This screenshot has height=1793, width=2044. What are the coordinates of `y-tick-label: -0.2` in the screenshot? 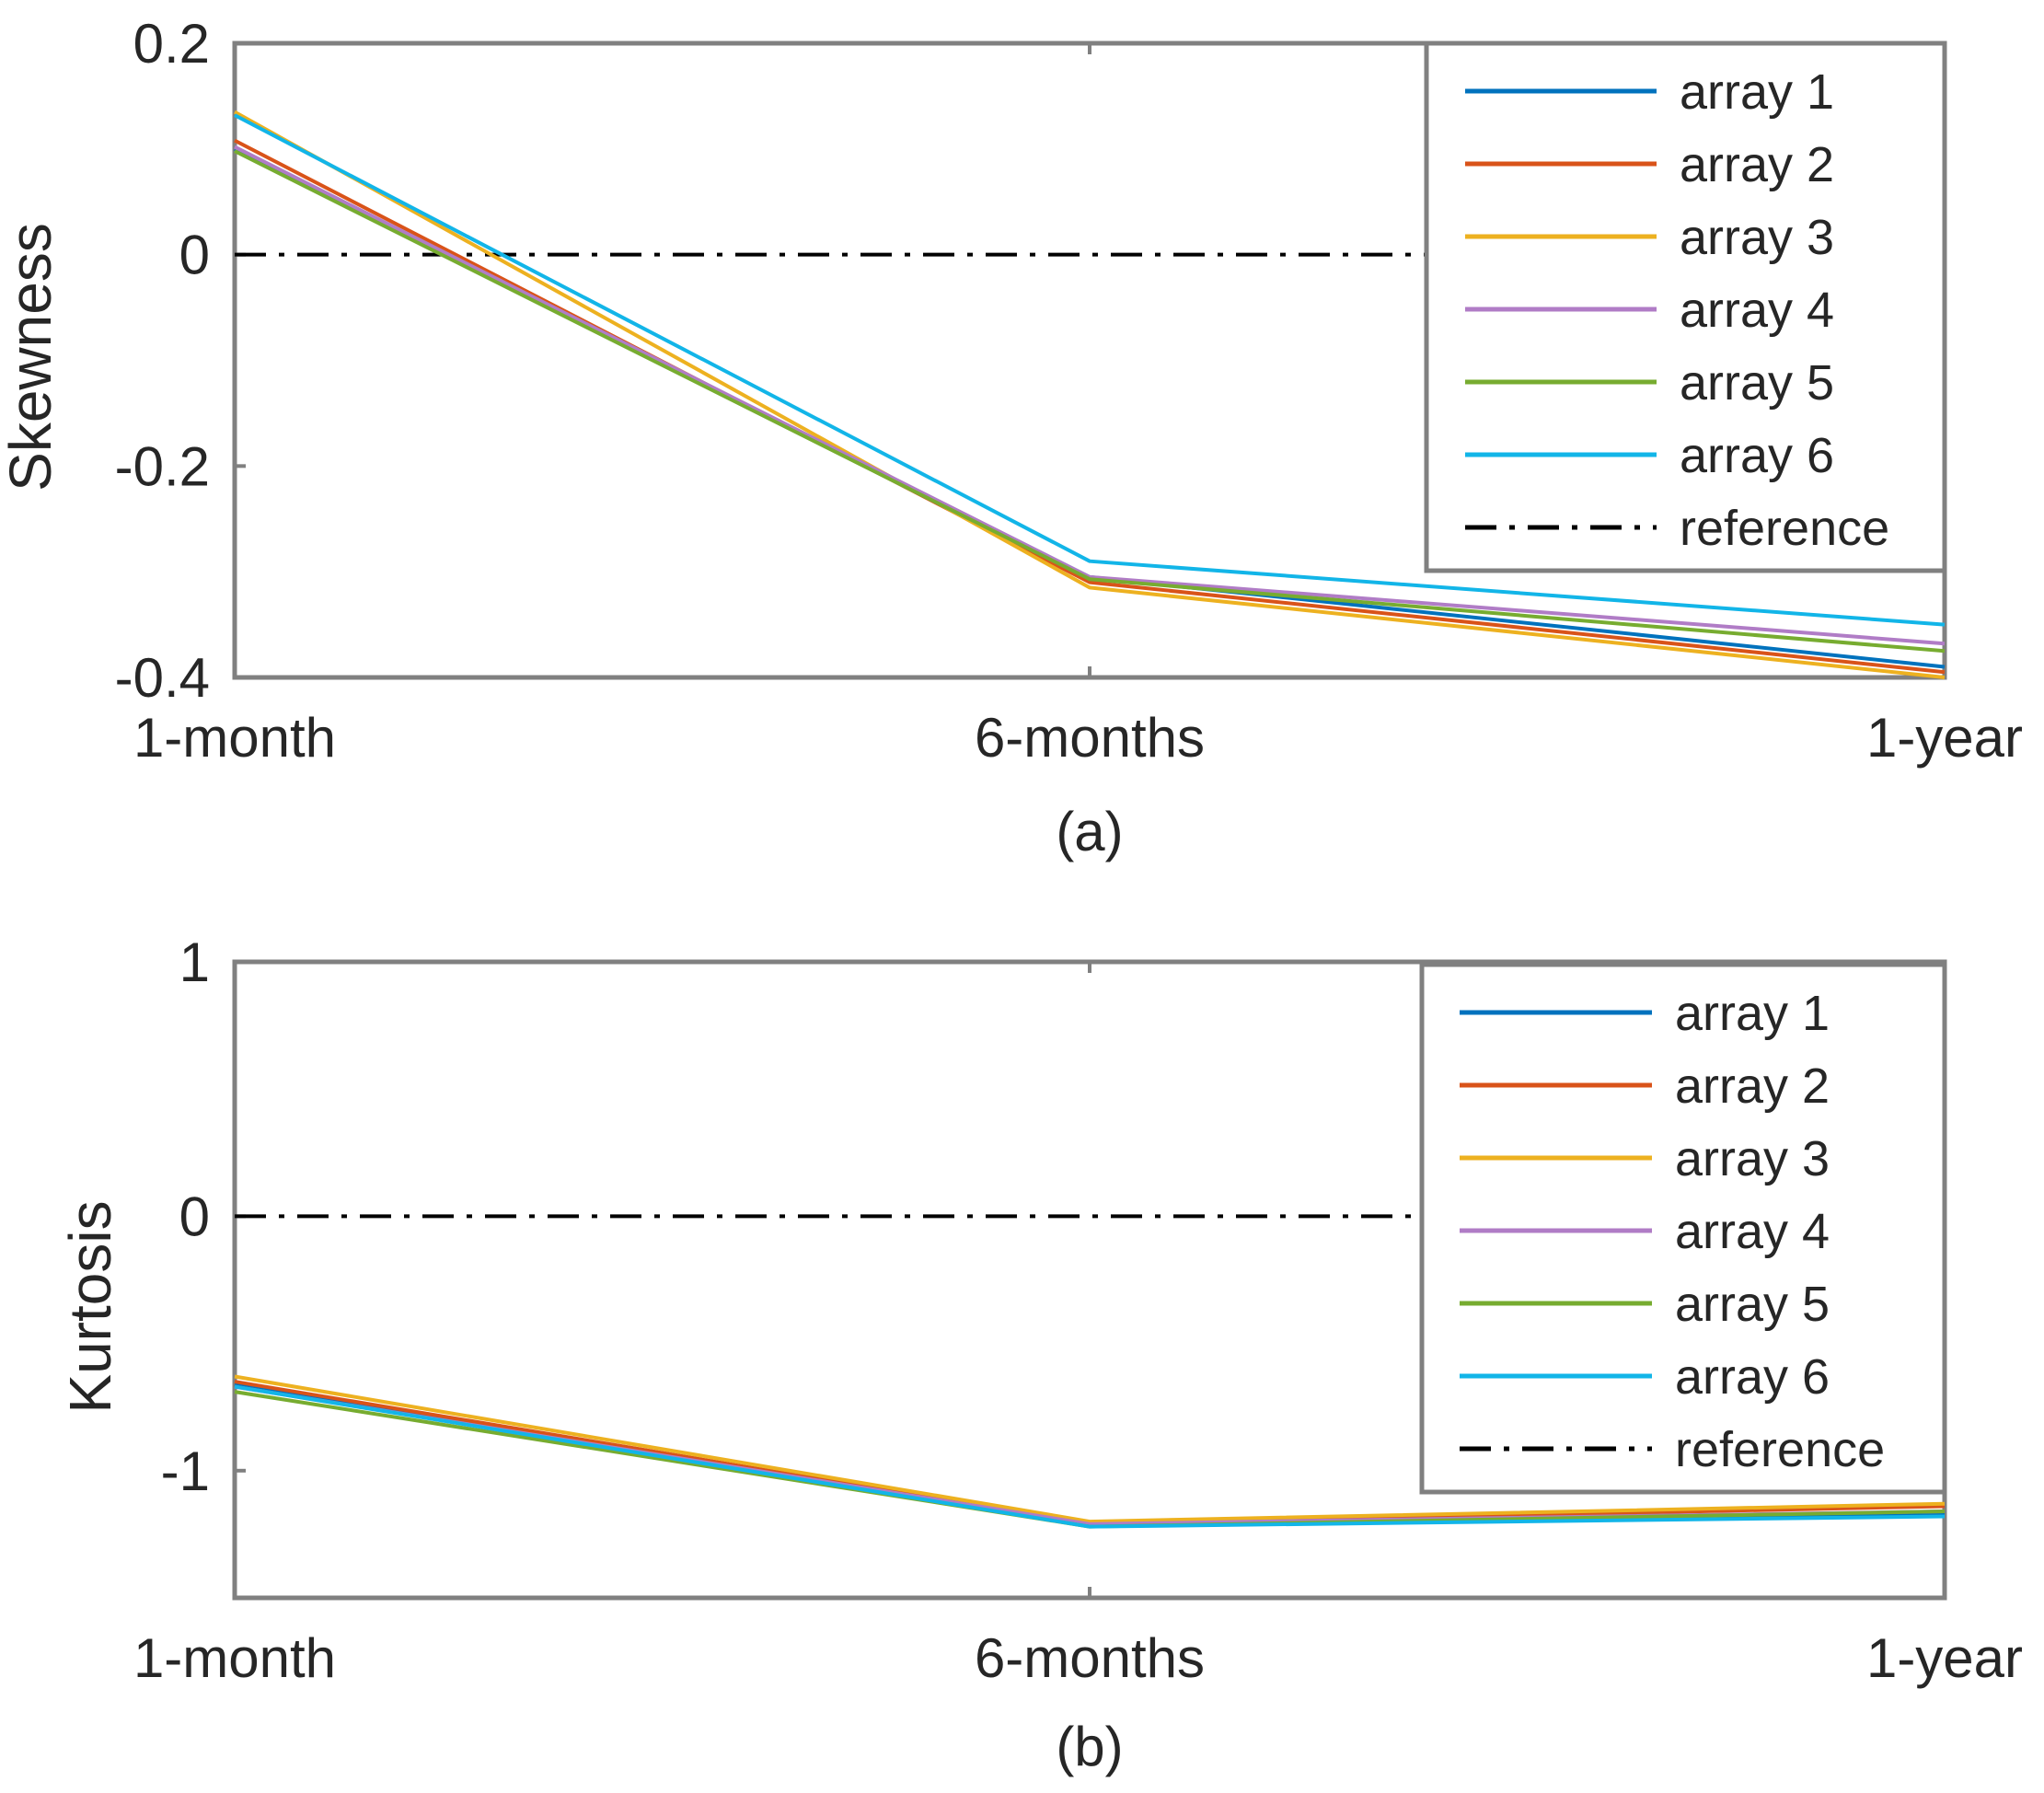 It's located at (162, 466).